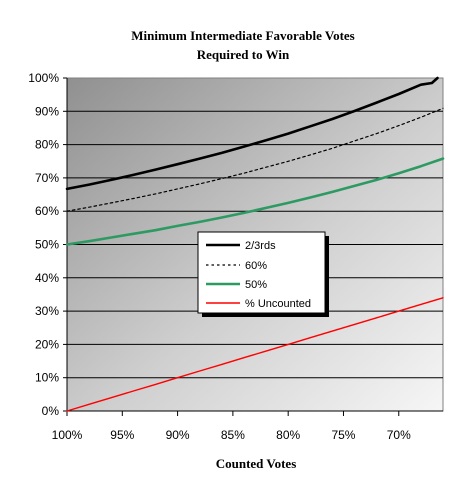 The height and width of the screenshot is (494, 472). I want to click on chart-title-line-1: Minimum Intermediate Favorable Votes, so click(243, 35).